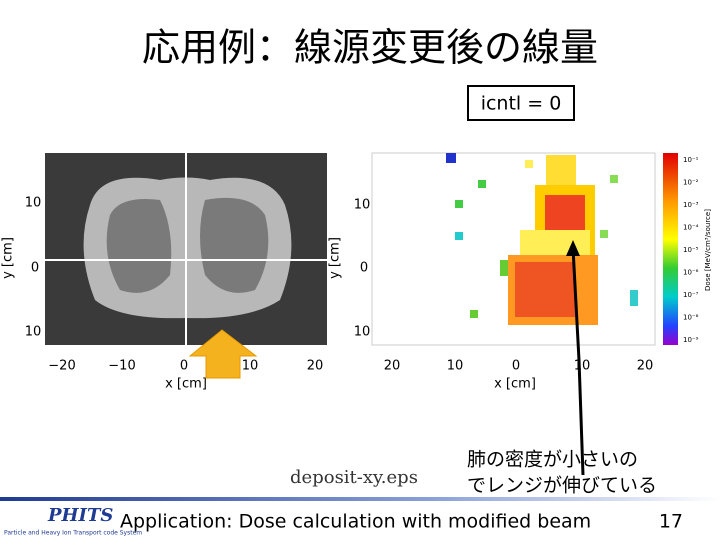 This screenshot has width=720, height=540. I want to click on colorbar-tick-label: 10⁻⁵, so click(691, 250).